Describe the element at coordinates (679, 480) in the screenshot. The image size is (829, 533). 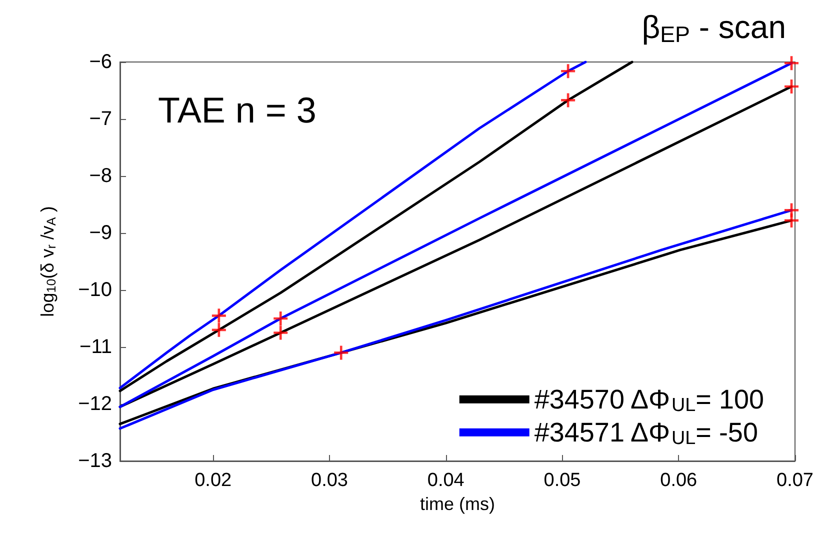
I see `x-tick-label: 0.06` at that location.